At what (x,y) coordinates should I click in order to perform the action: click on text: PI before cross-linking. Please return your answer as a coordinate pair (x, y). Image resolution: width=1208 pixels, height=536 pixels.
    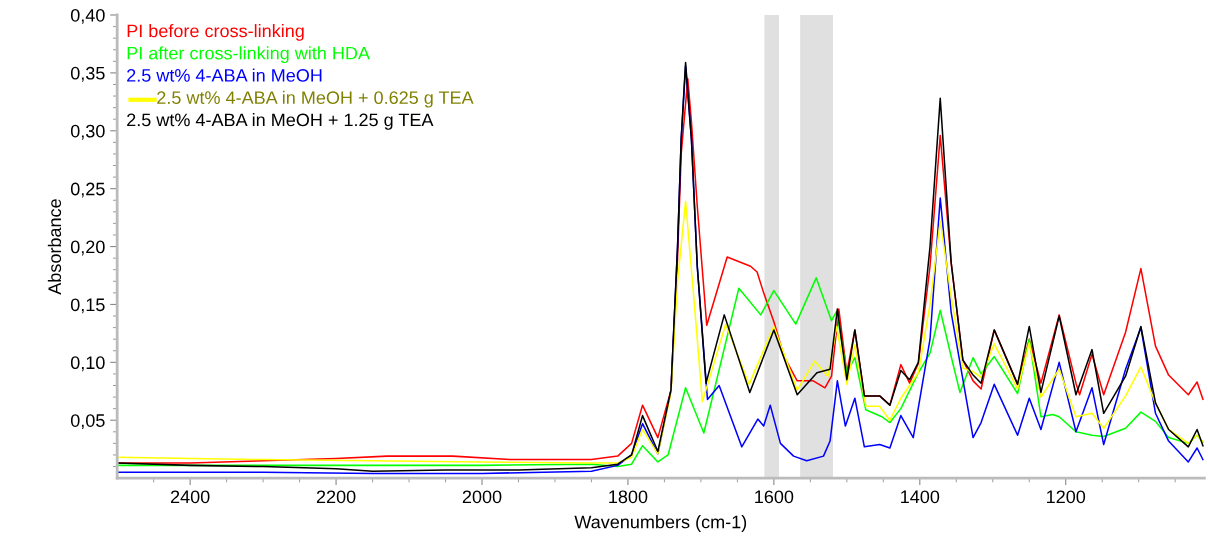
    Looking at the image, I should click on (215, 32).